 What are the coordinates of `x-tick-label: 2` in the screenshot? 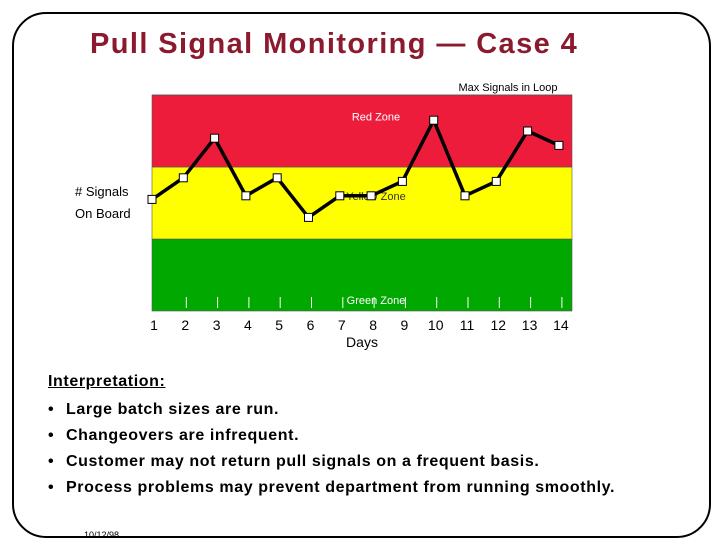 It's located at (185, 325).